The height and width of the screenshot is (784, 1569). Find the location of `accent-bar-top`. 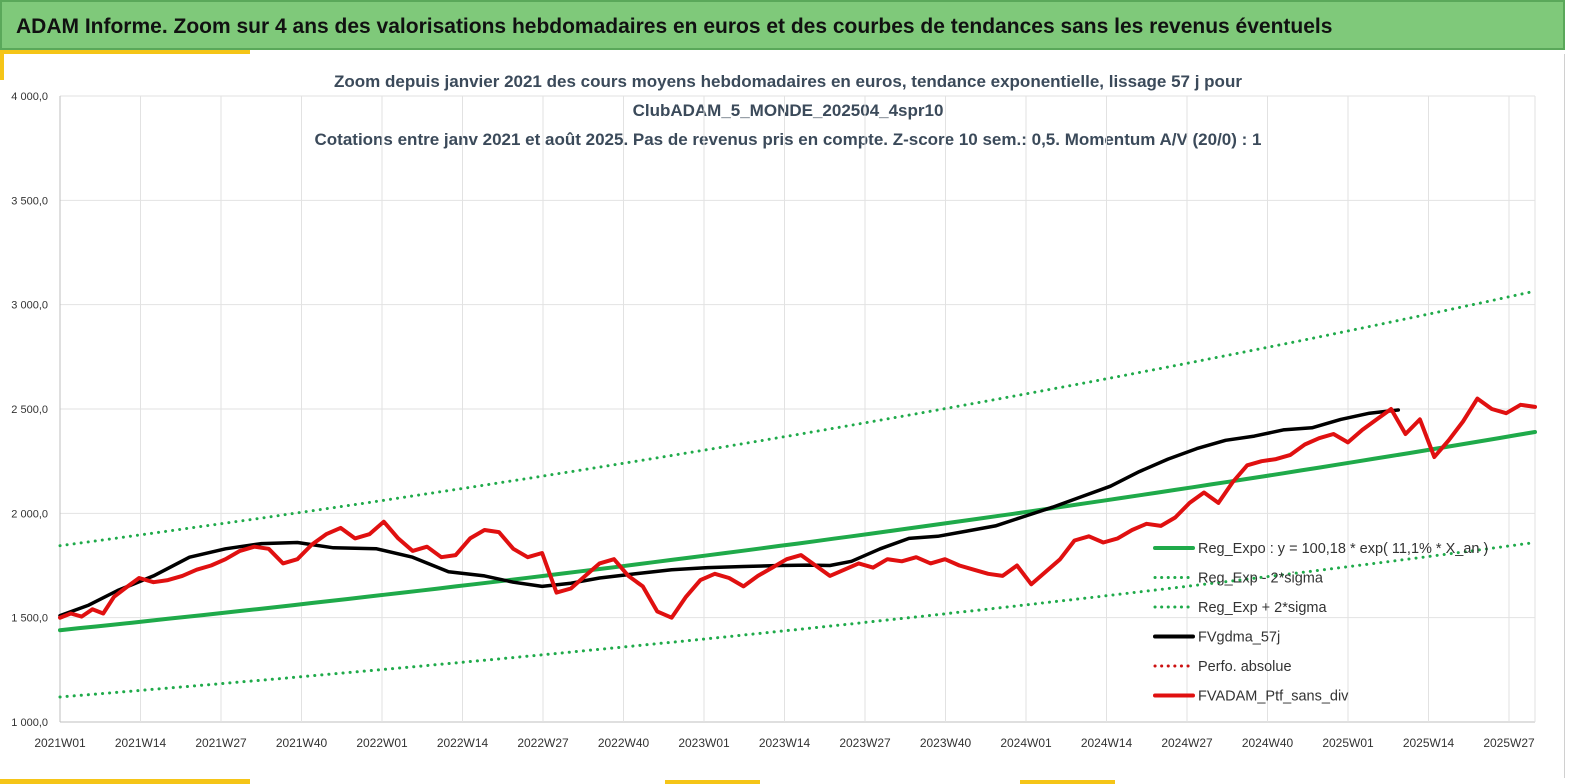

accent-bar-top is located at coordinates (125, 52).